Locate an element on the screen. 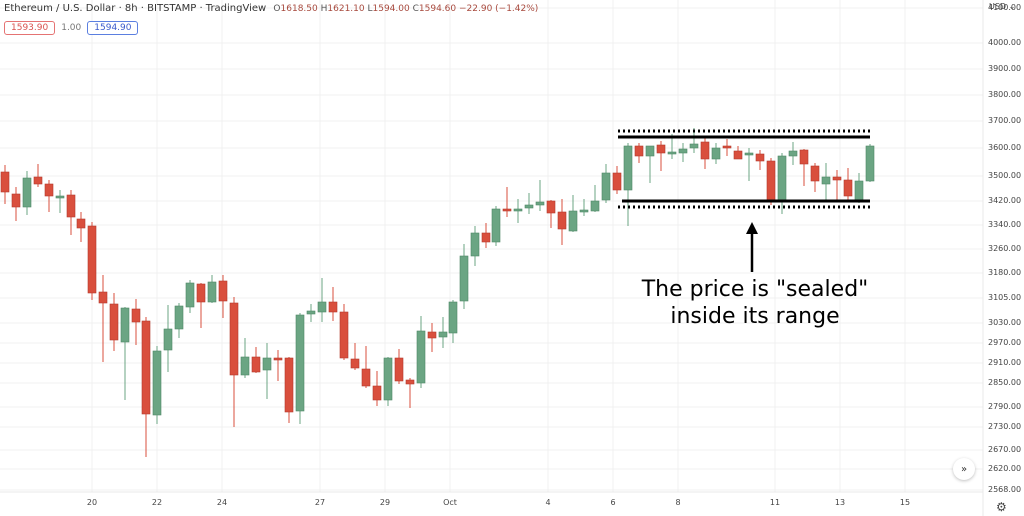 The image size is (1024, 516). price-label: 2568.00 is located at coordinates (1005, 489).